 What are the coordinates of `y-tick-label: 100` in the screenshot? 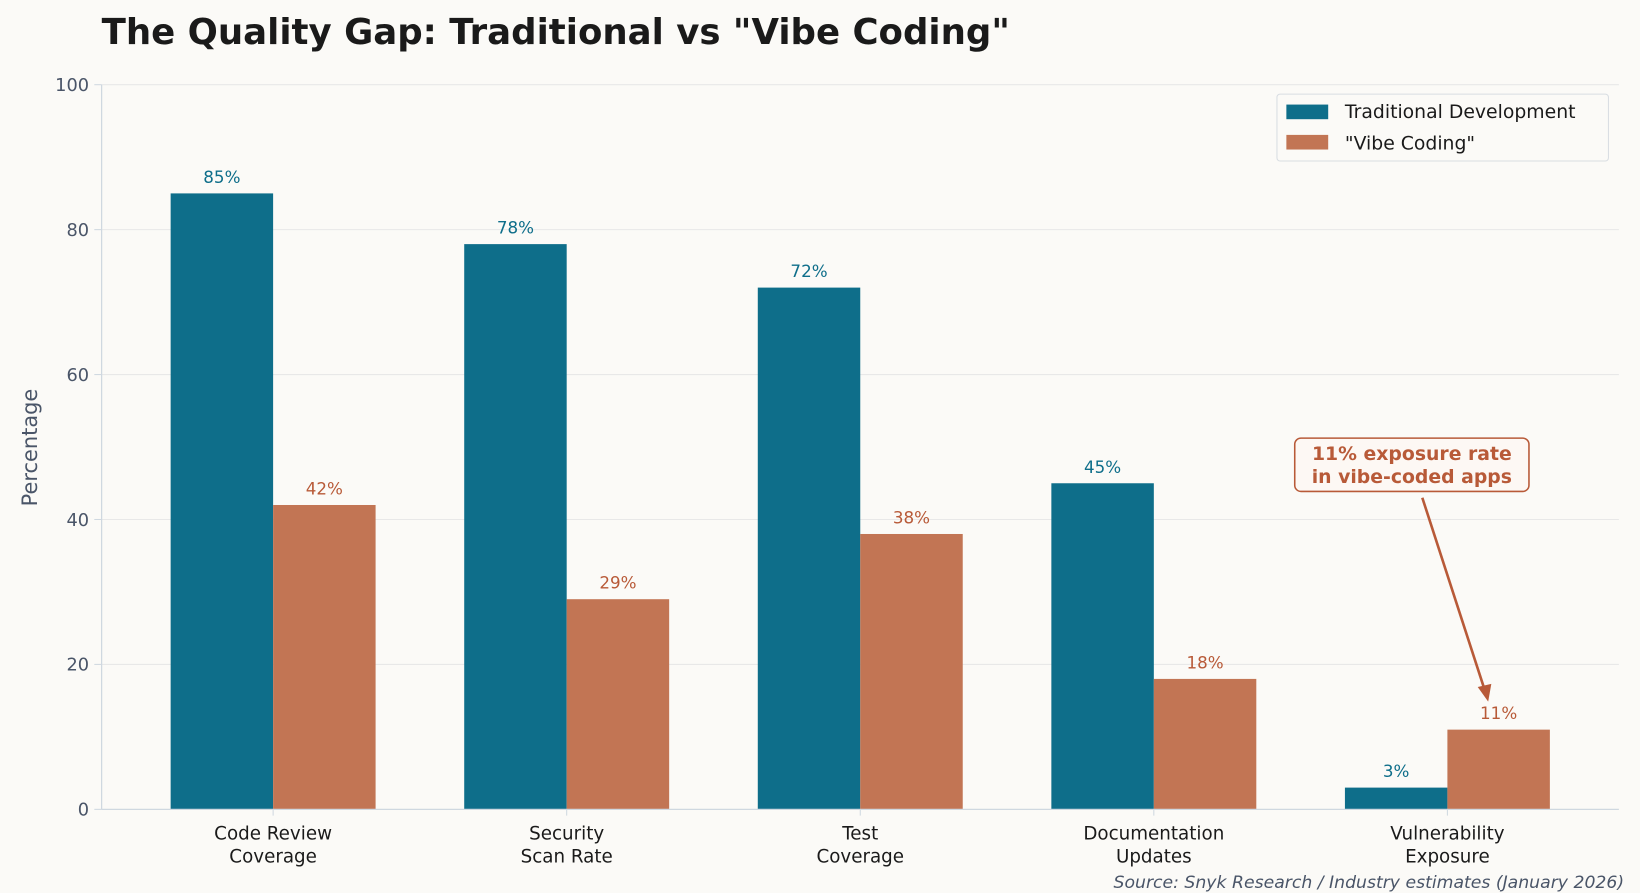 It's located at (72, 86).